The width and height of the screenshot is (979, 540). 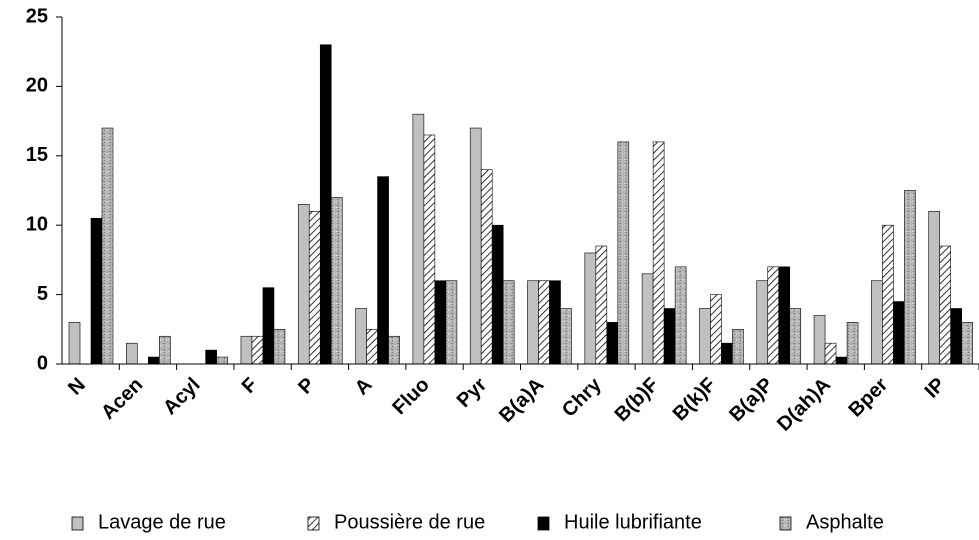 I want to click on x-tick-label: IP, so click(x=935, y=388).